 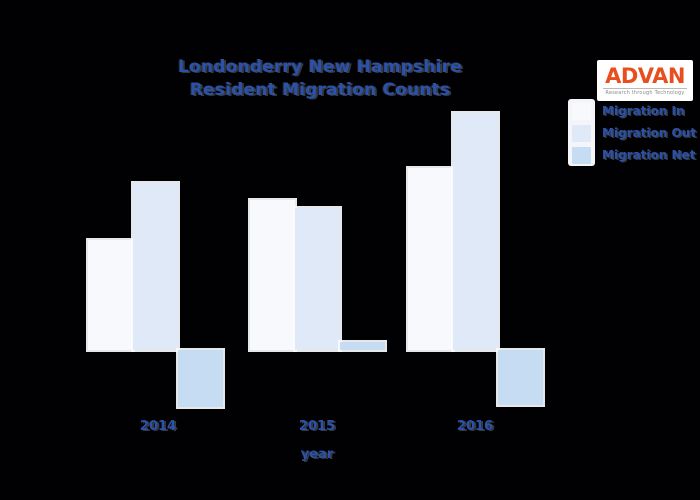 I want to click on legend-swatch-migration-in, so click(x=581, y=111).